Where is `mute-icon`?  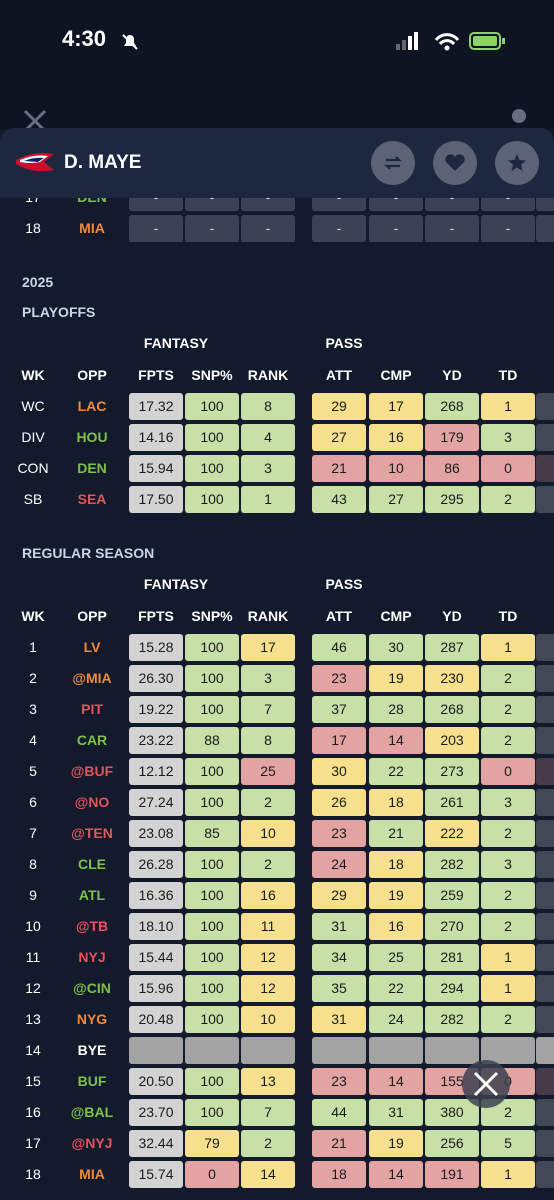
mute-icon is located at coordinates (130, 42).